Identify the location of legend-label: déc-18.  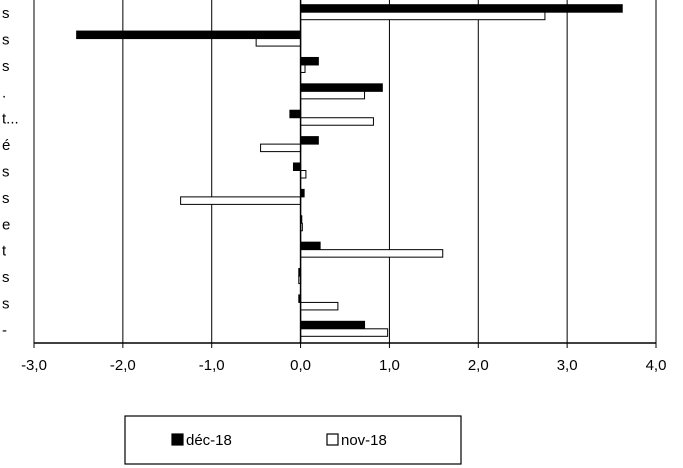
(209, 440).